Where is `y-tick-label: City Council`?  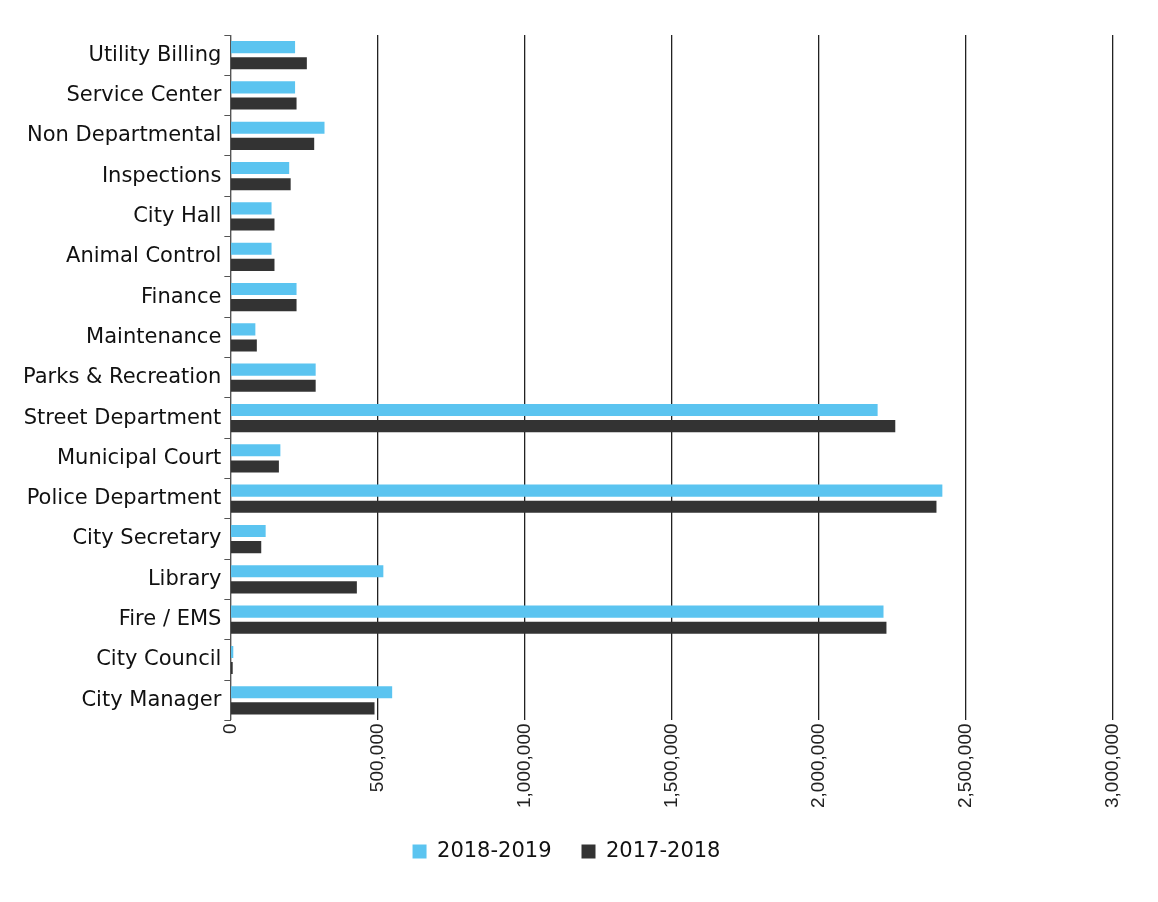
y-tick-label: City Council is located at coordinates (159, 658).